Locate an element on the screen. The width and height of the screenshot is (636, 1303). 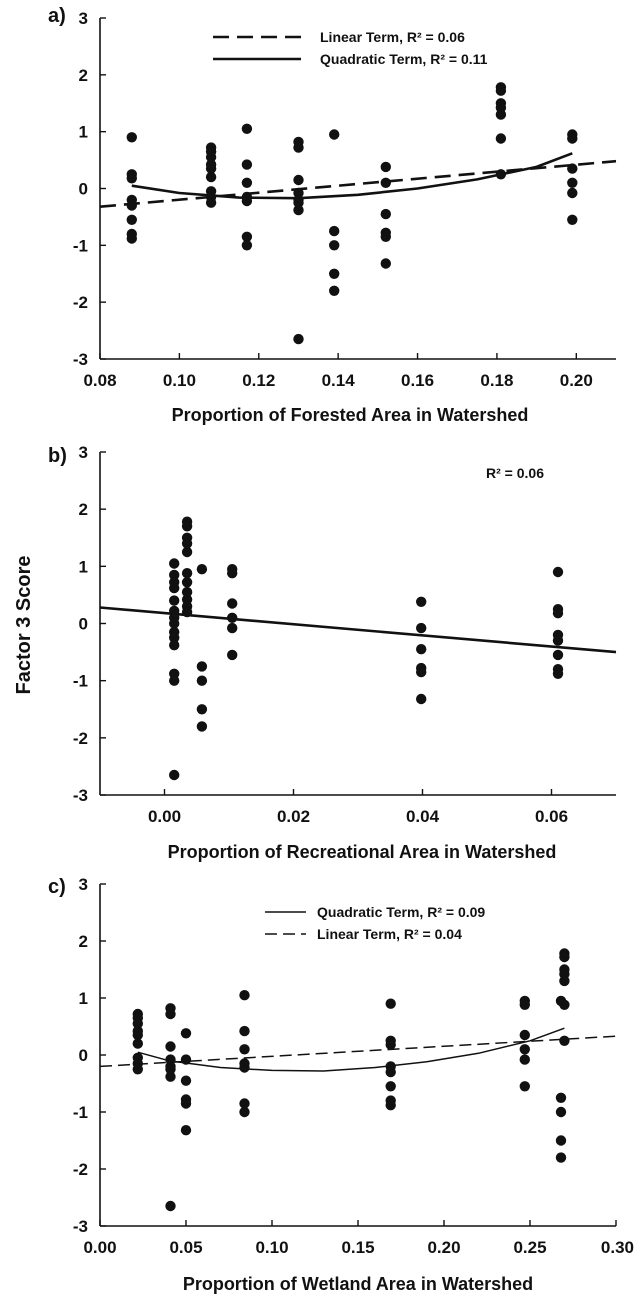
panel-a-x-tick-label: 0.10 is located at coordinates (179, 380).